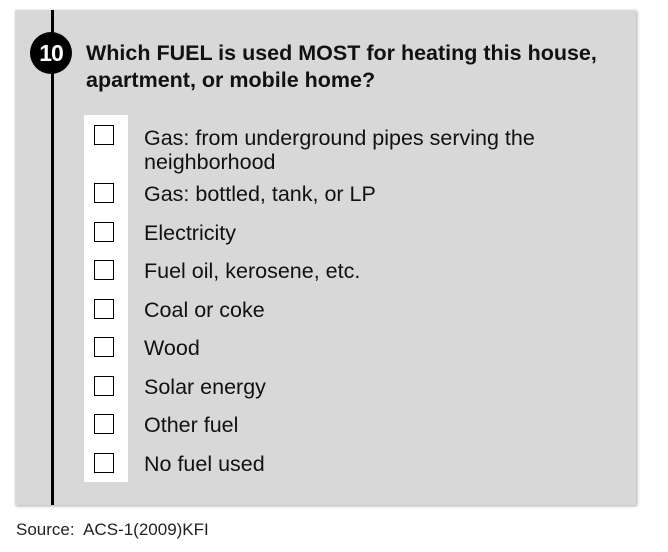 This screenshot has width=668, height=552. What do you see at coordinates (205, 387) in the screenshot?
I see `option-label: Solar energy` at bounding box center [205, 387].